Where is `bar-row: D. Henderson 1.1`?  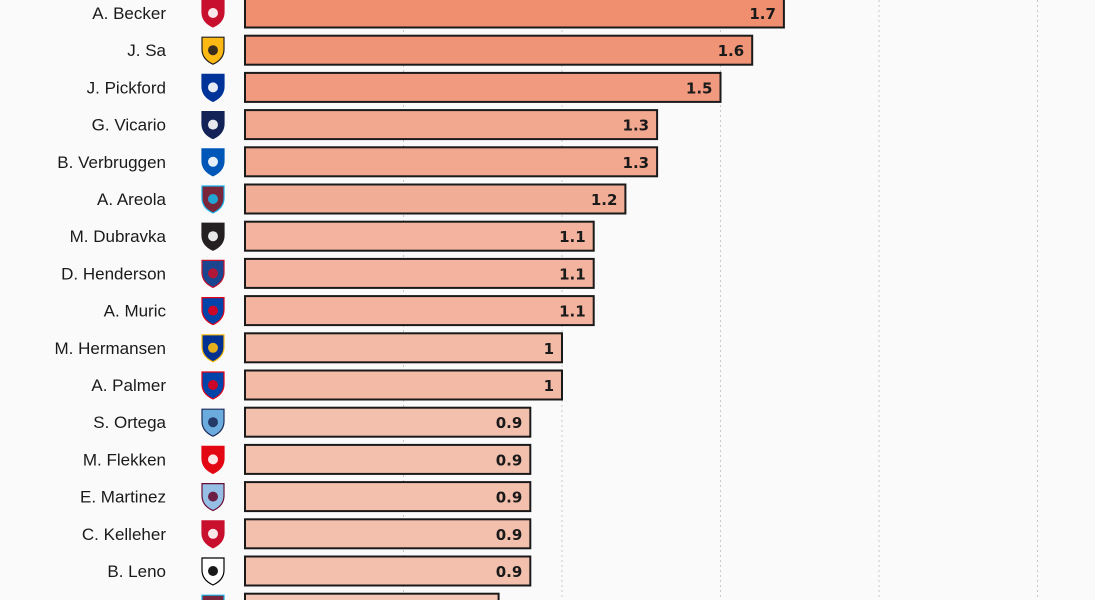 bar-row: D. Henderson 1.1 is located at coordinates (328, 273).